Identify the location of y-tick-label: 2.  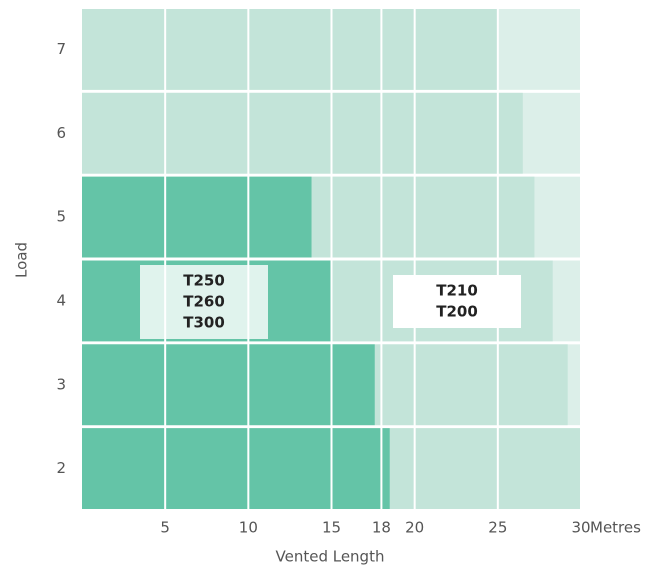
(61, 468).